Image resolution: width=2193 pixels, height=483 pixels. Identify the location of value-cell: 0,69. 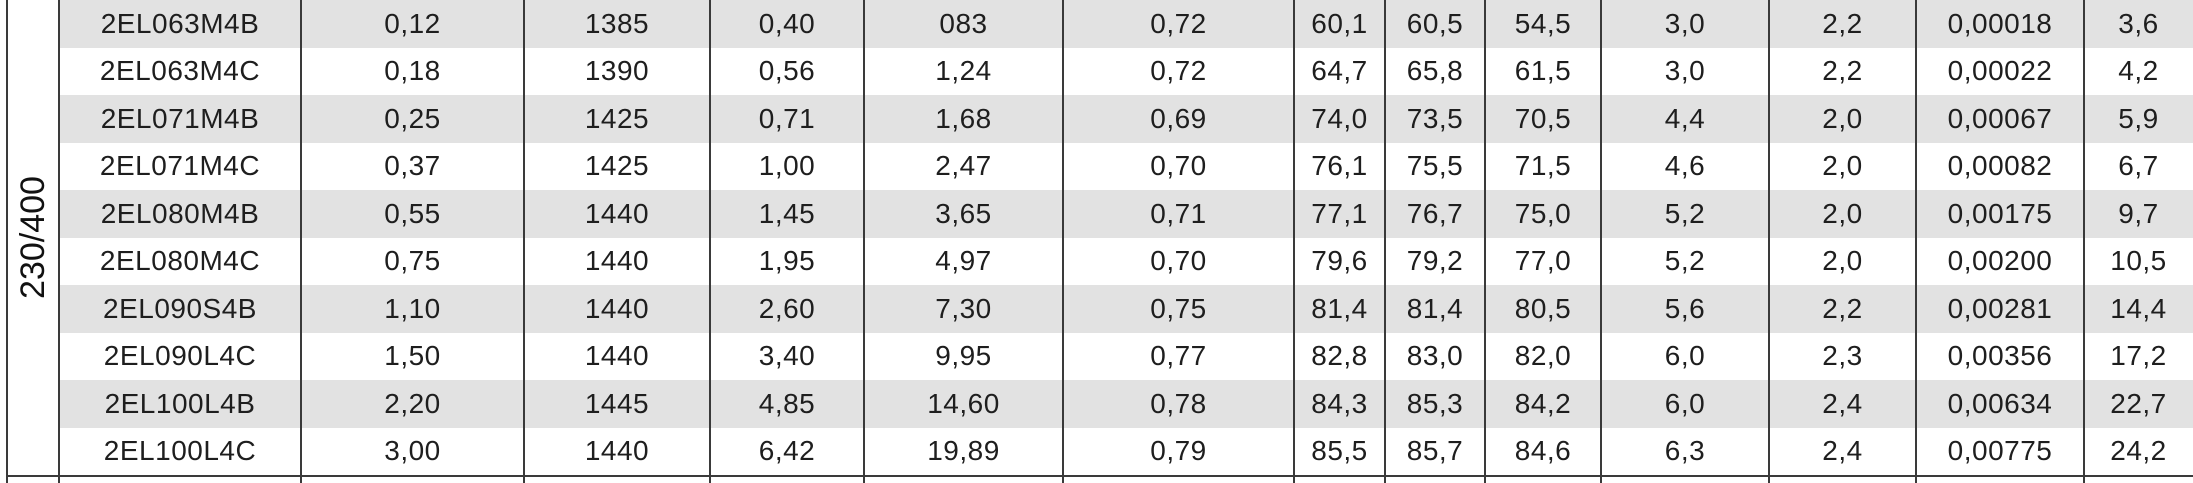
(1178, 118).